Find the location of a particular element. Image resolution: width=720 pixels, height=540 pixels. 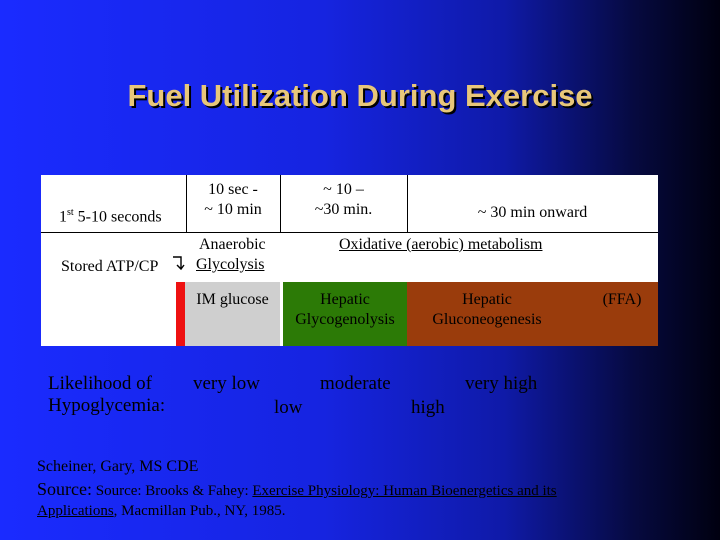

hepatic2-line1: Hepatic is located at coordinates (487, 299).